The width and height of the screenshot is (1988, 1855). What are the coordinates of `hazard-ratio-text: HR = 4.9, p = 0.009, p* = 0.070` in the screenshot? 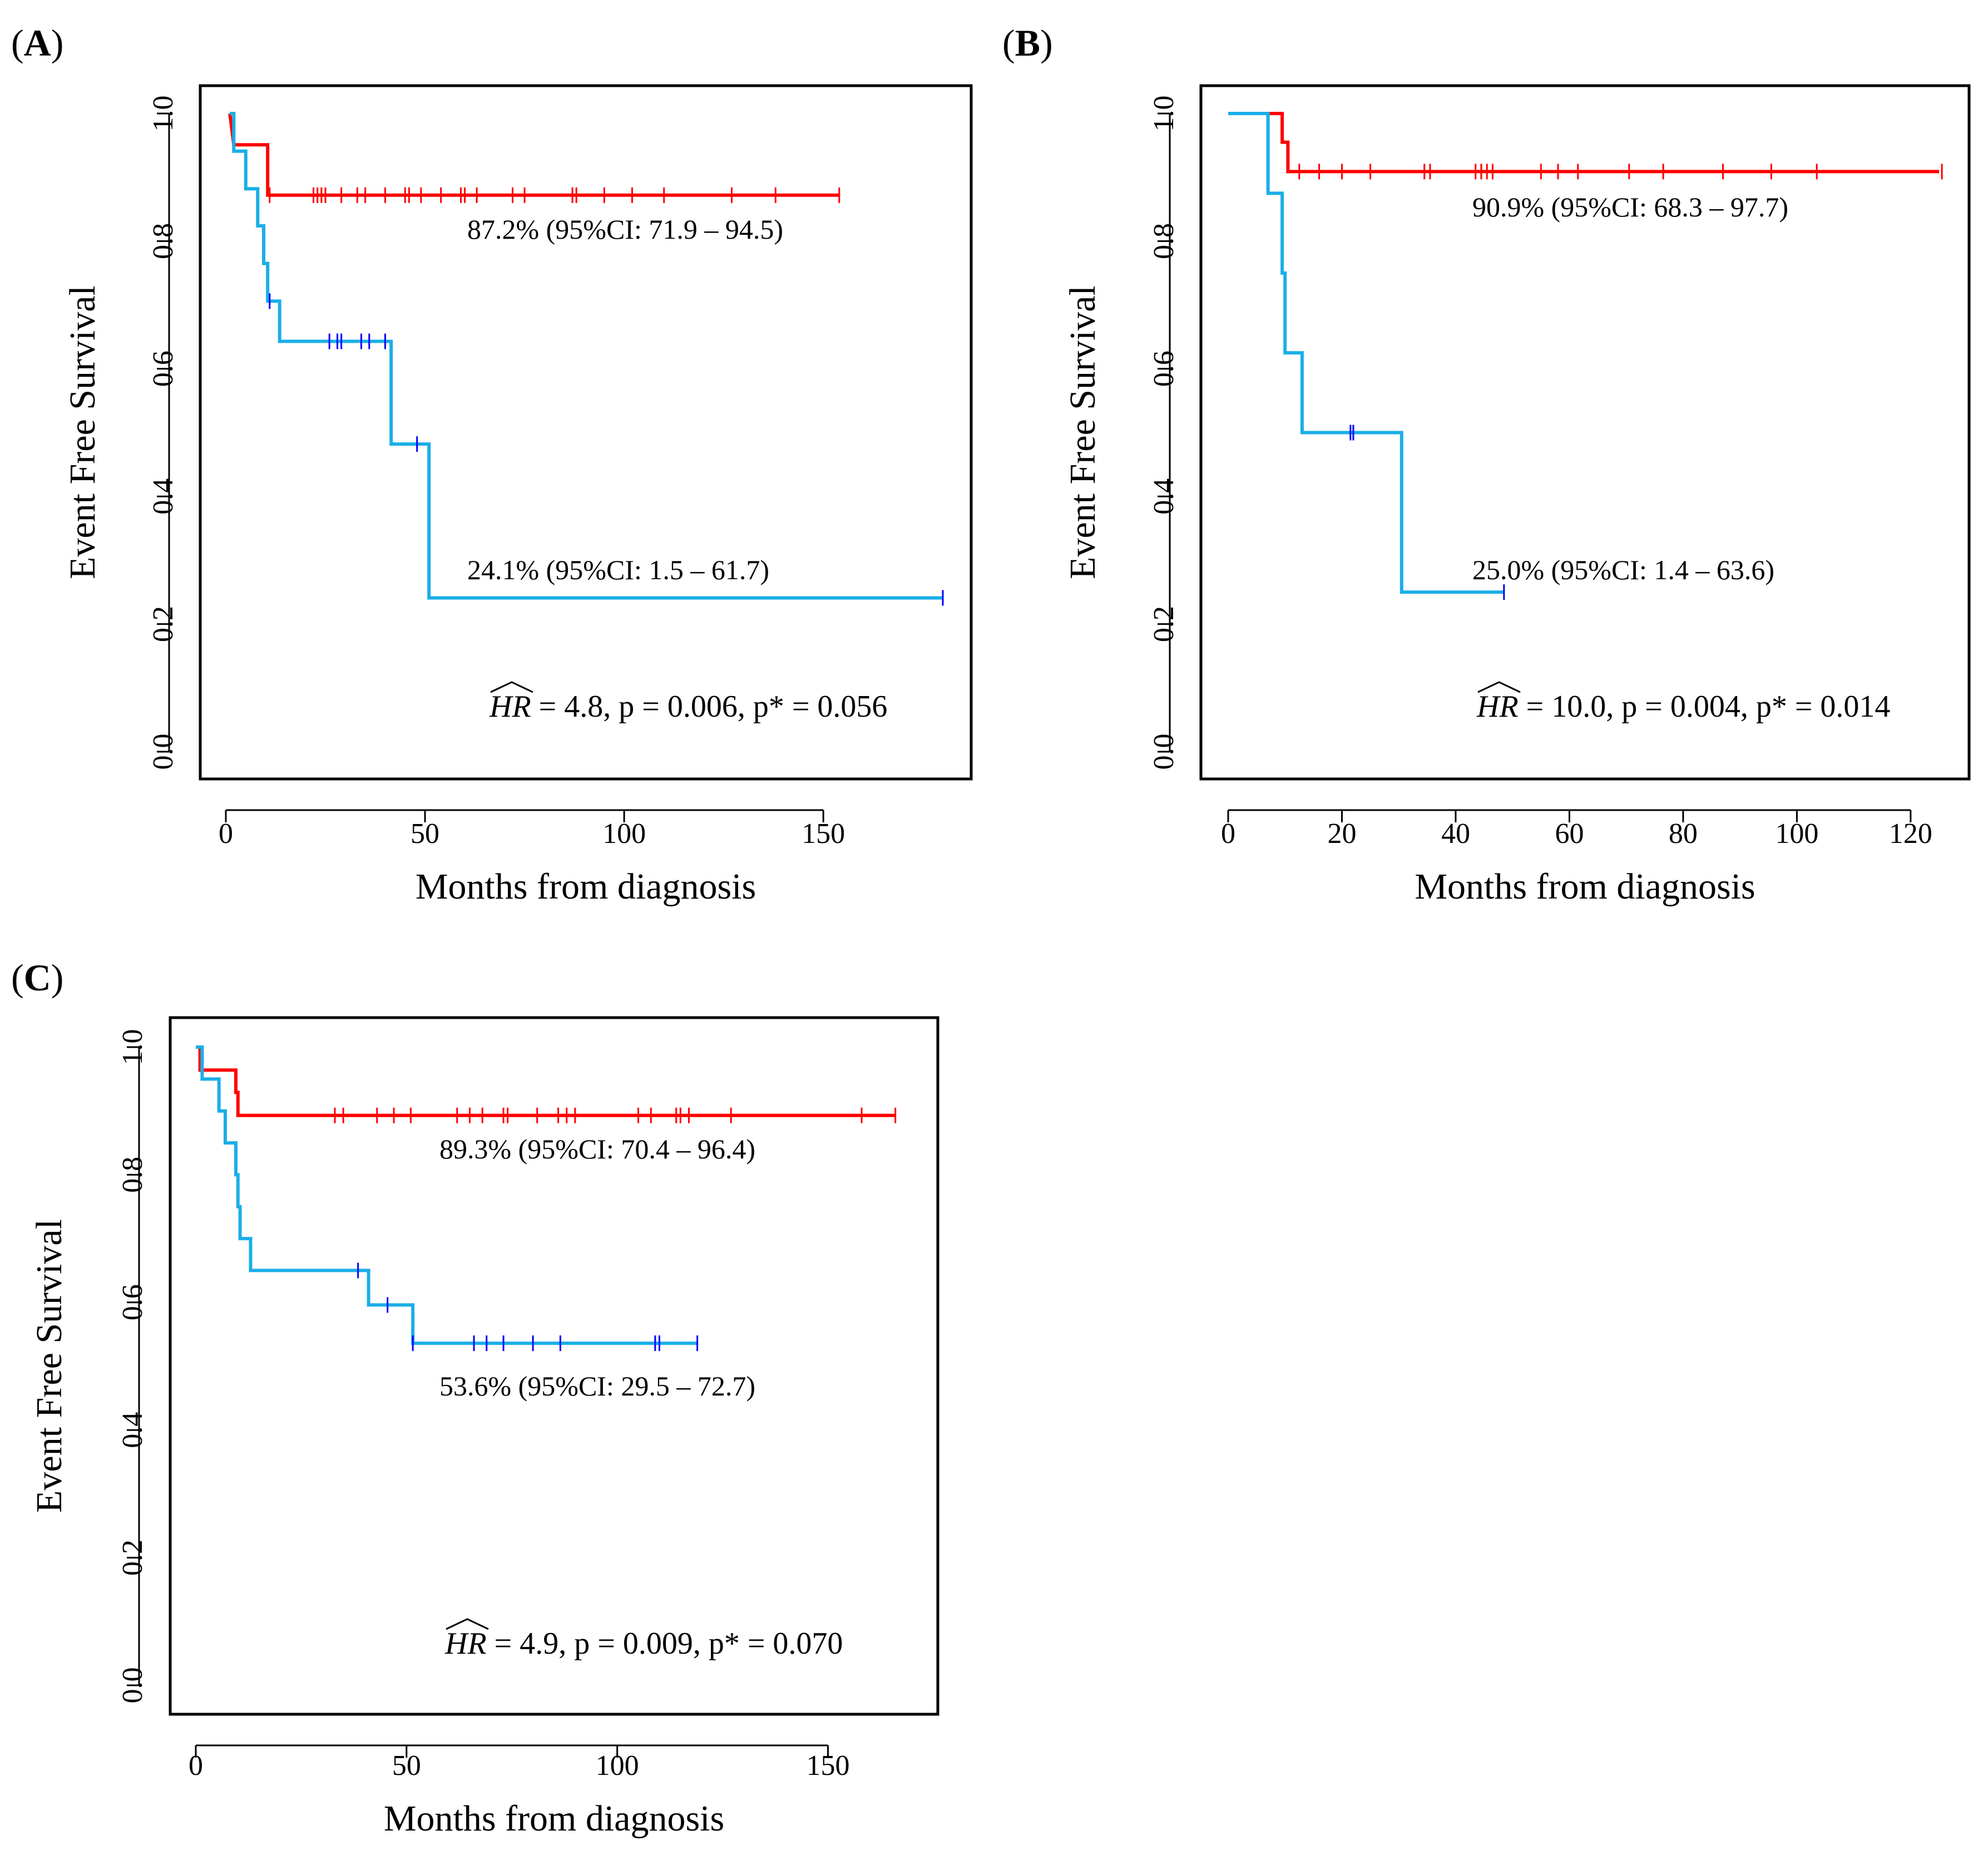 It's located at (644, 1644).